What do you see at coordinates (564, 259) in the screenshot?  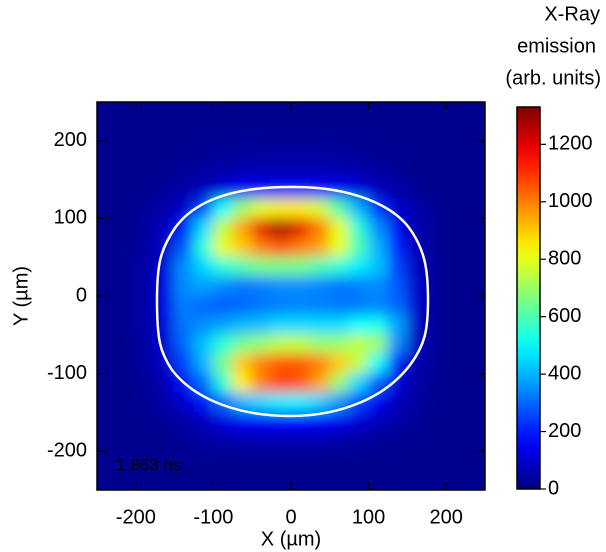 I see `colorbar-tick-label: 800` at bounding box center [564, 259].